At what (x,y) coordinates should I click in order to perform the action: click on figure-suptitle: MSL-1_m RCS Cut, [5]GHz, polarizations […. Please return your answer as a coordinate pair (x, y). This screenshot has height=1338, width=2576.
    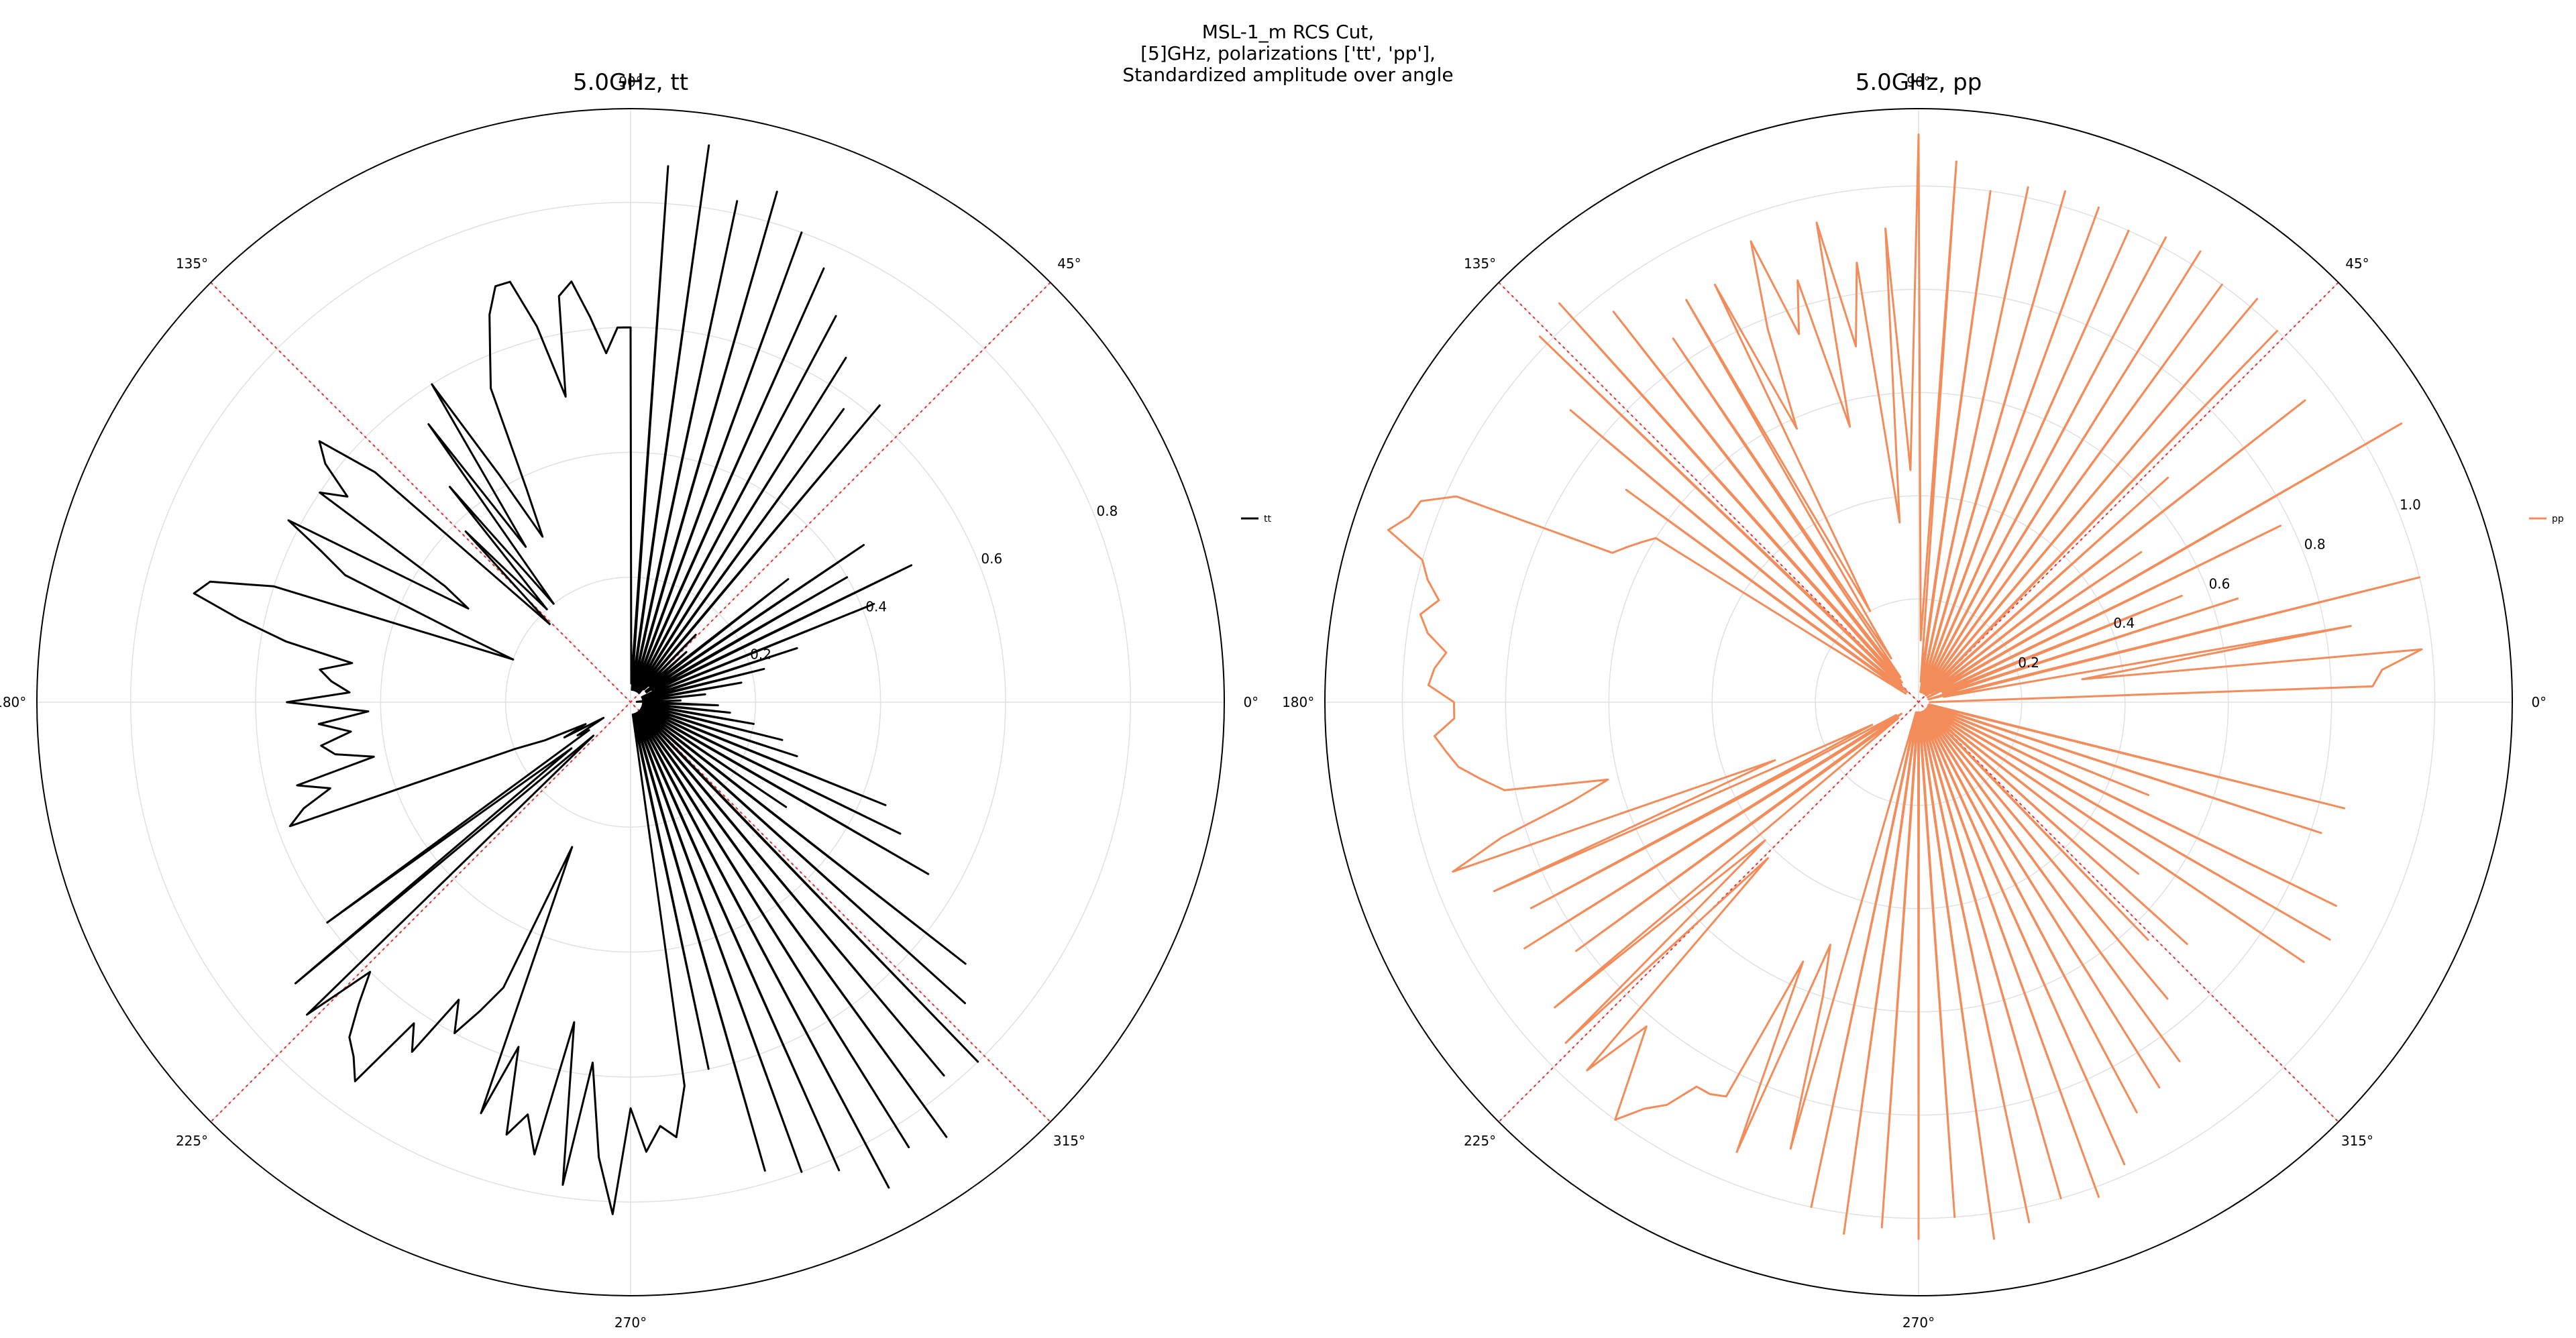
    Looking at the image, I should click on (1288, 53).